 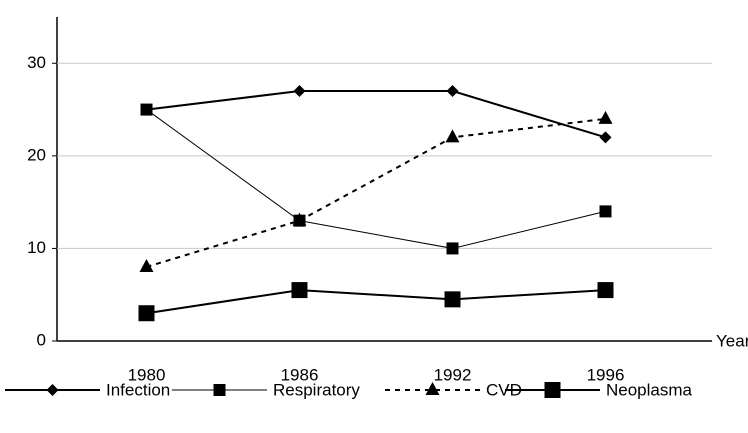 I want to click on x-tick-label: 1996, so click(x=606, y=374).